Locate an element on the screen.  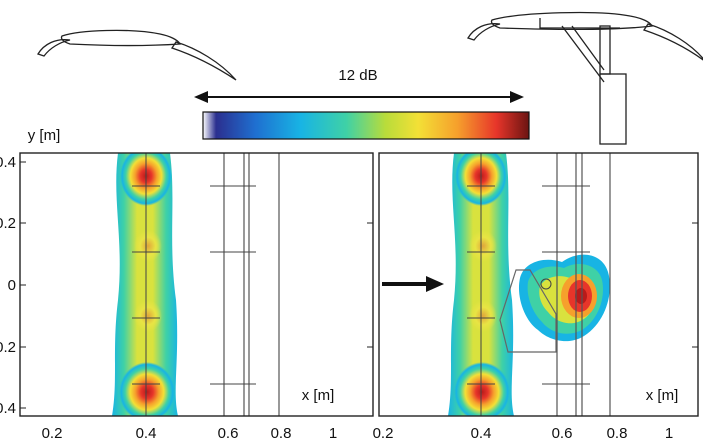
y-tick-label: 0 is located at coordinates (12, 285).